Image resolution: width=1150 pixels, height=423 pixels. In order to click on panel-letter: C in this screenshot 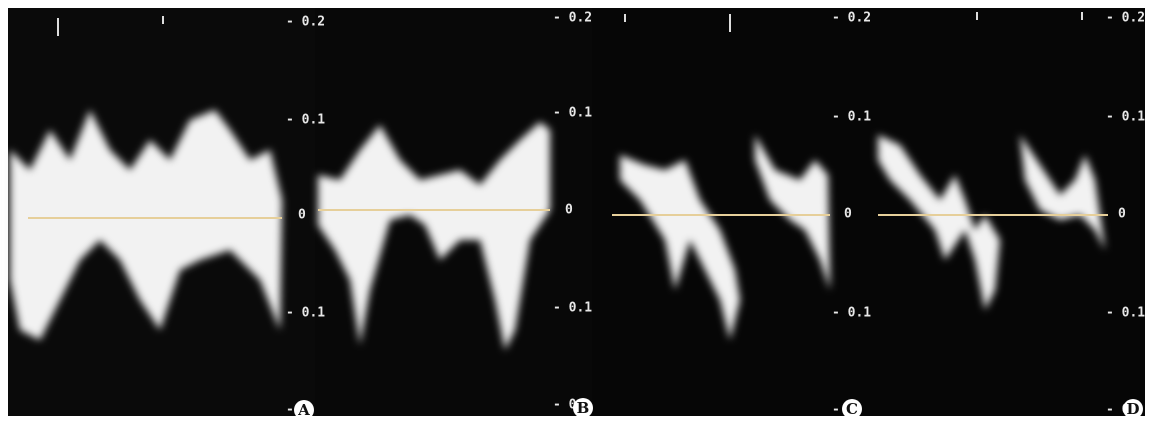, I will do `click(852, 409)`.